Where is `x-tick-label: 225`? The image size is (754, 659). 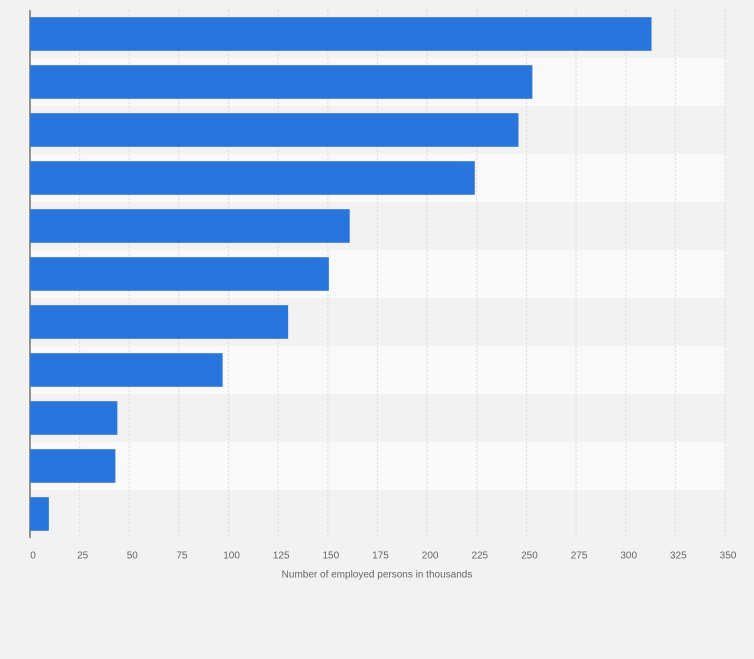
x-tick-label: 225 is located at coordinates (479, 556).